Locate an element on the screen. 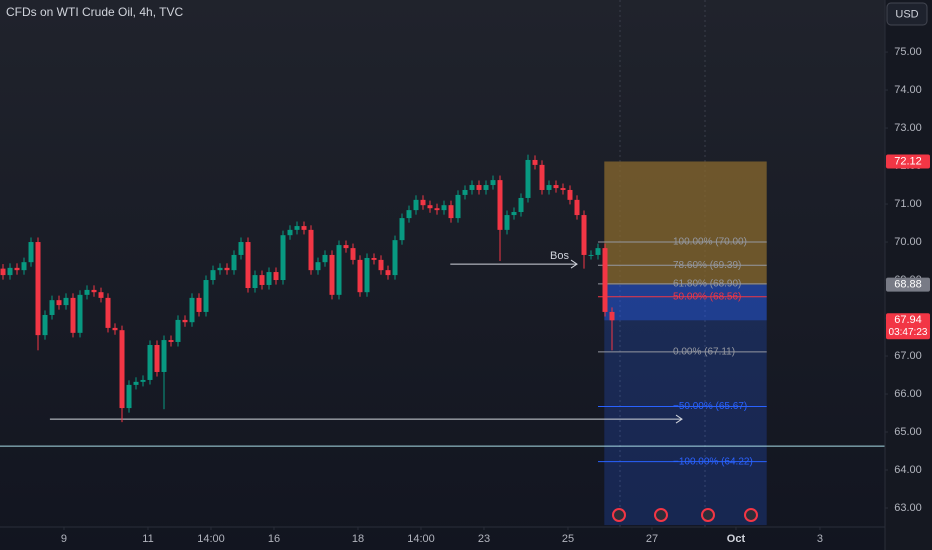 The height and width of the screenshot is (550, 932). y-tick-label: 64.00 is located at coordinates (908, 470).